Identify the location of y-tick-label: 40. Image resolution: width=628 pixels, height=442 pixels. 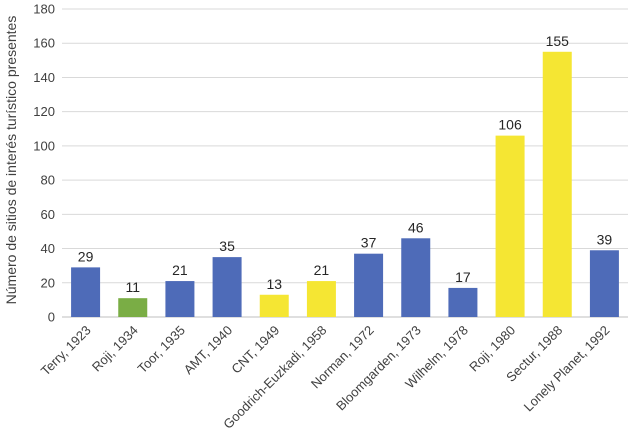
(48, 248).